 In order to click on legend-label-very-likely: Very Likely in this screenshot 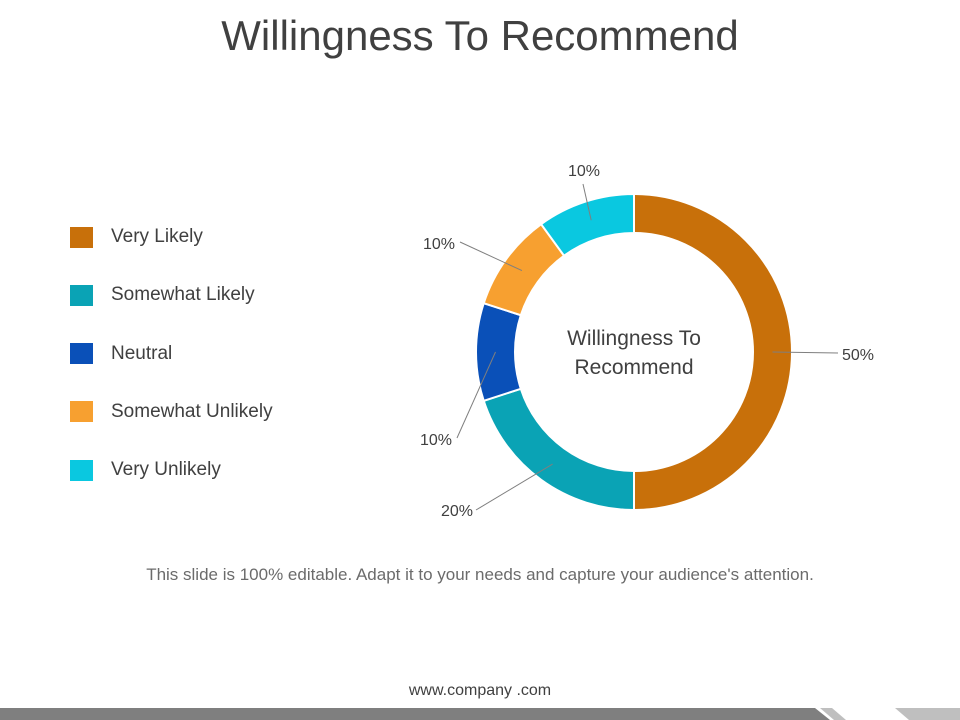, I will do `click(157, 236)`.